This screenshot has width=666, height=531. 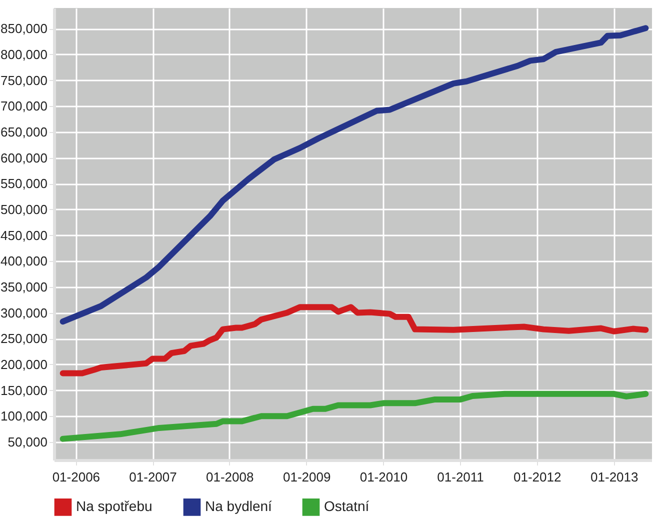 What do you see at coordinates (24, 235) in the screenshot?
I see `y-tick-label: 450,000` at bounding box center [24, 235].